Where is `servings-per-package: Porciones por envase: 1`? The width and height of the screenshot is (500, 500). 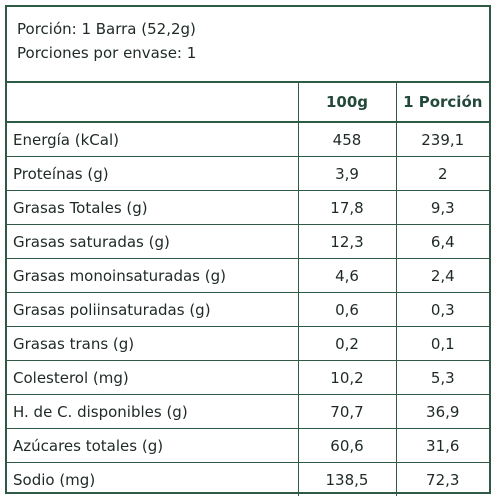
servings-per-package: Porciones por envase: 1 is located at coordinates (107, 53).